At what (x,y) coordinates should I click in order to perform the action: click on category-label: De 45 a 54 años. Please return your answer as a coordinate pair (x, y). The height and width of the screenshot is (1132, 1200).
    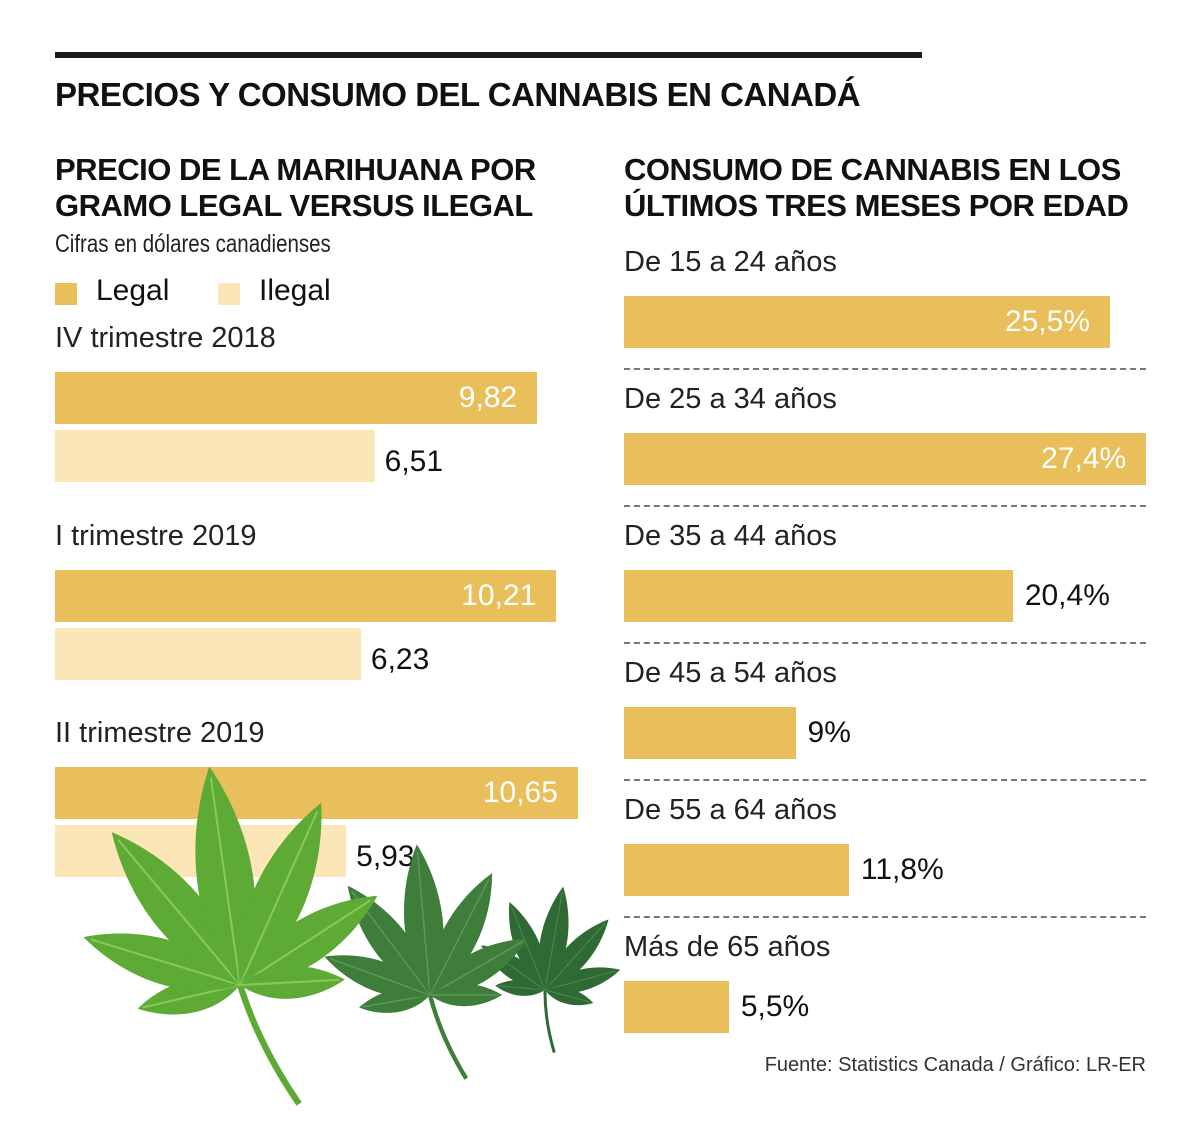
    Looking at the image, I should click on (730, 673).